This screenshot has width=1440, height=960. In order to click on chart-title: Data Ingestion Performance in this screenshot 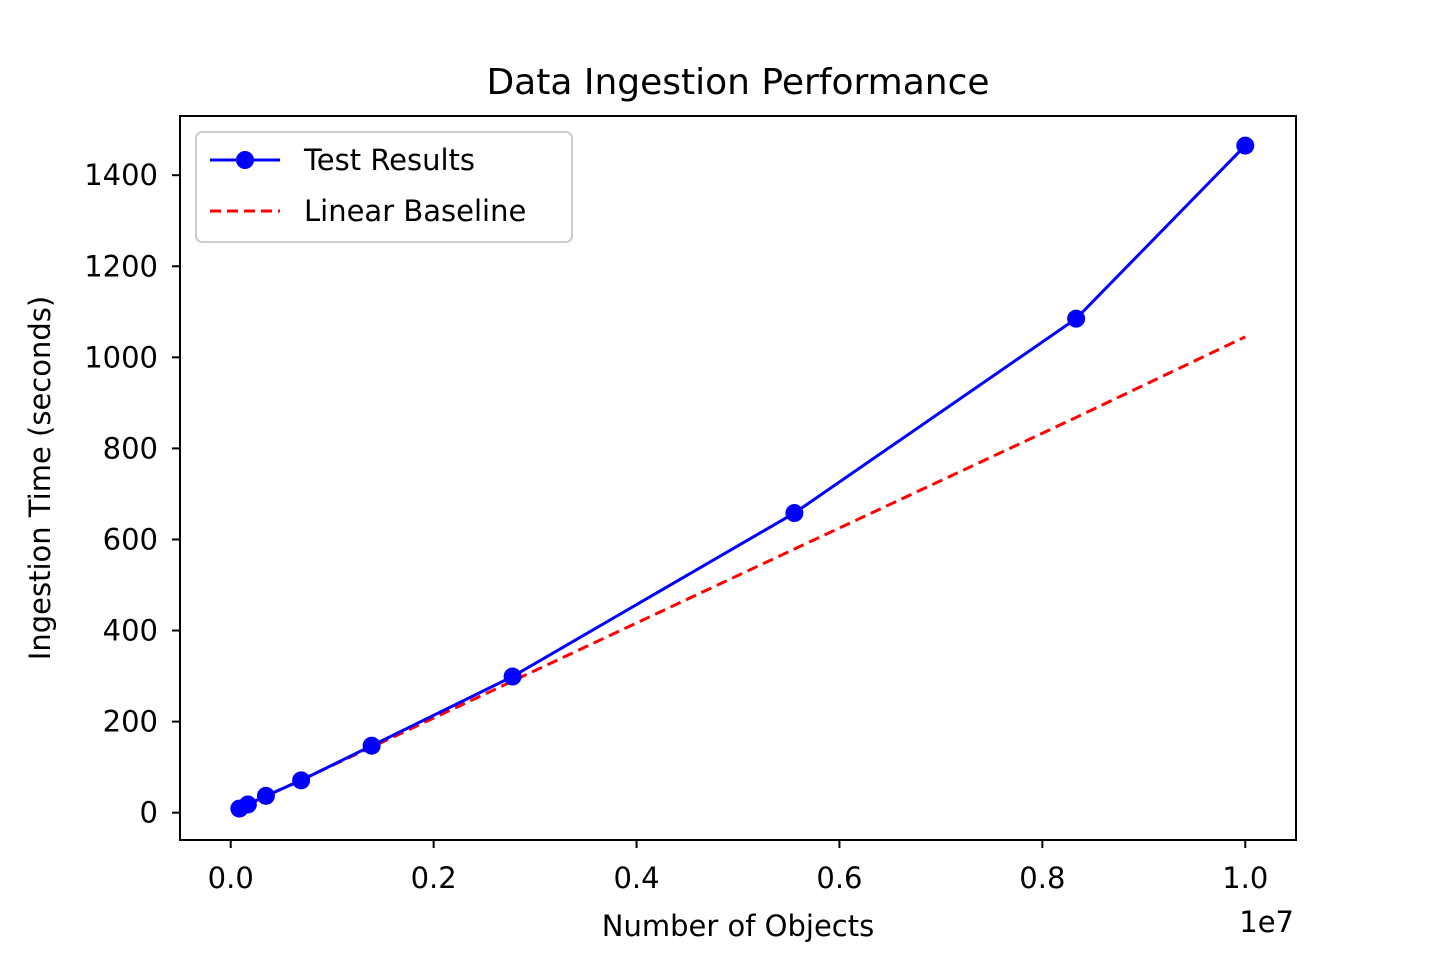, I will do `click(737, 82)`.